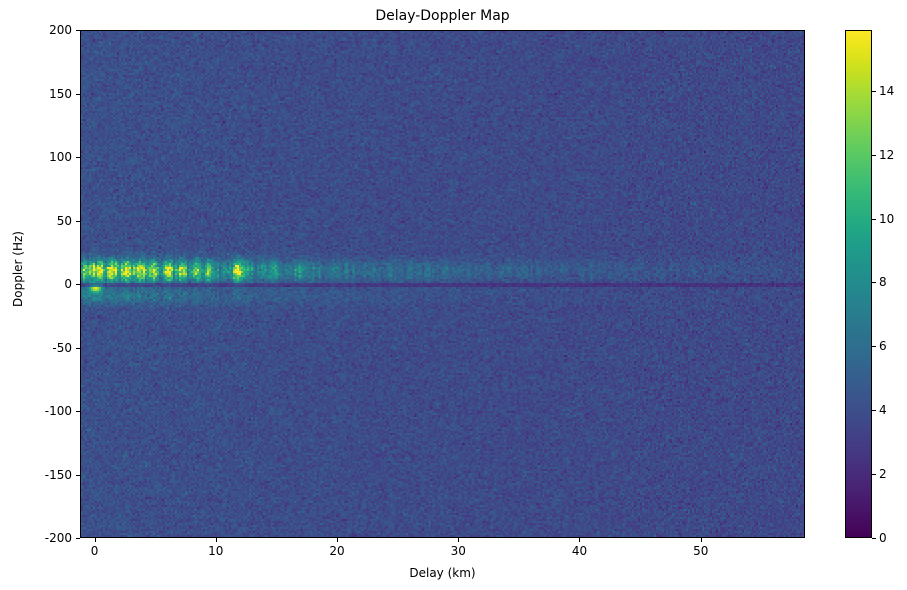 This screenshot has width=907, height=590. What do you see at coordinates (579, 551) in the screenshot?
I see `x-tick-label: 40` at bounding box center [579, 551].